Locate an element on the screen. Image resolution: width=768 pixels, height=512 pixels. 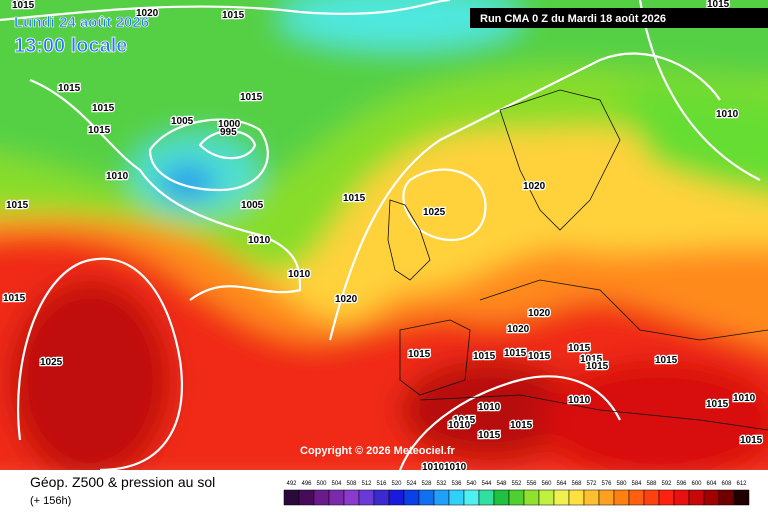
date: Lundi 24 août 2026 is located at coordinates (81, 22).